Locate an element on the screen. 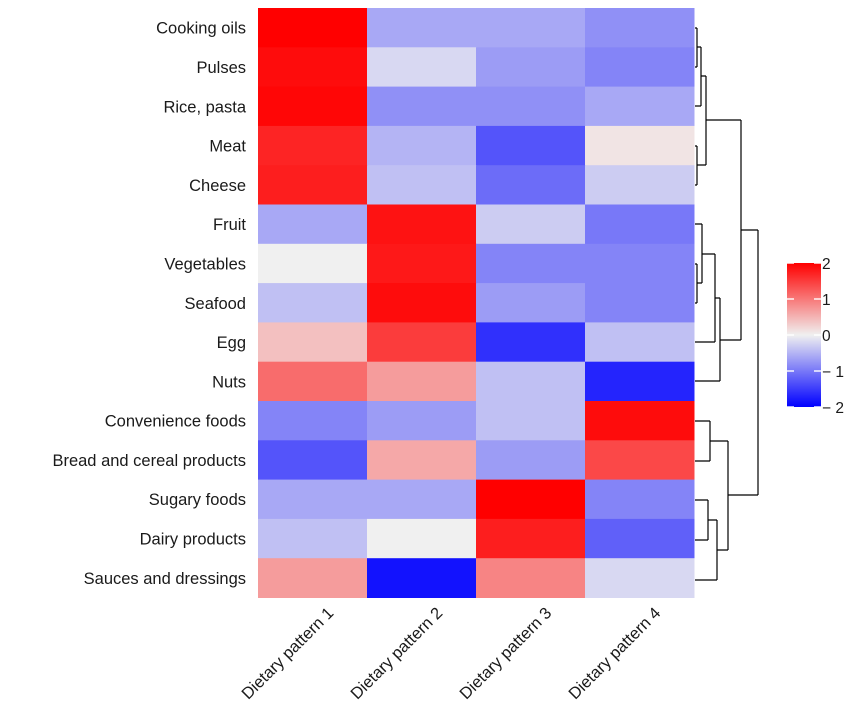 Image resolution: width=845 pixels, height=724 pixels. legend-tick-label: 1 is located at coordinates (826, 300).